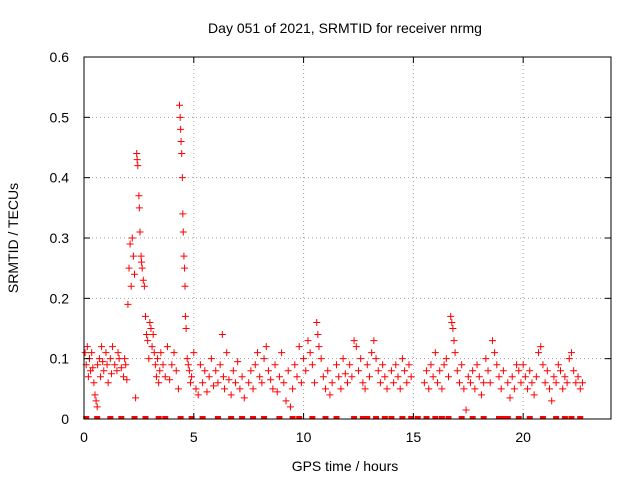 This screenshot has height=485, width=640. I want to click on y-tick-label: 0.2, so click(60, 298).